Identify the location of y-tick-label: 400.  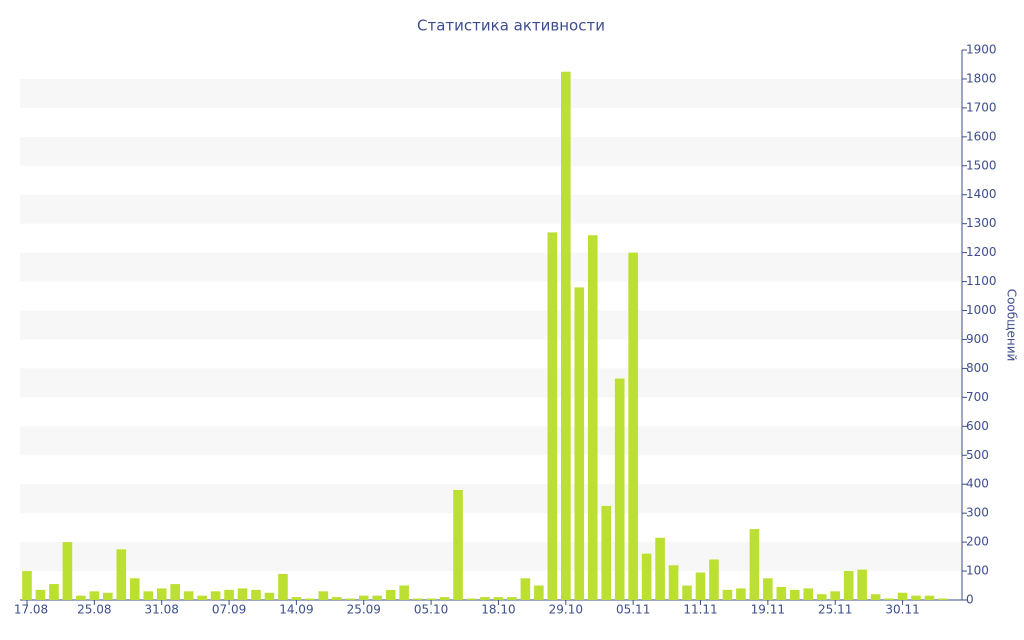
(977, 484).